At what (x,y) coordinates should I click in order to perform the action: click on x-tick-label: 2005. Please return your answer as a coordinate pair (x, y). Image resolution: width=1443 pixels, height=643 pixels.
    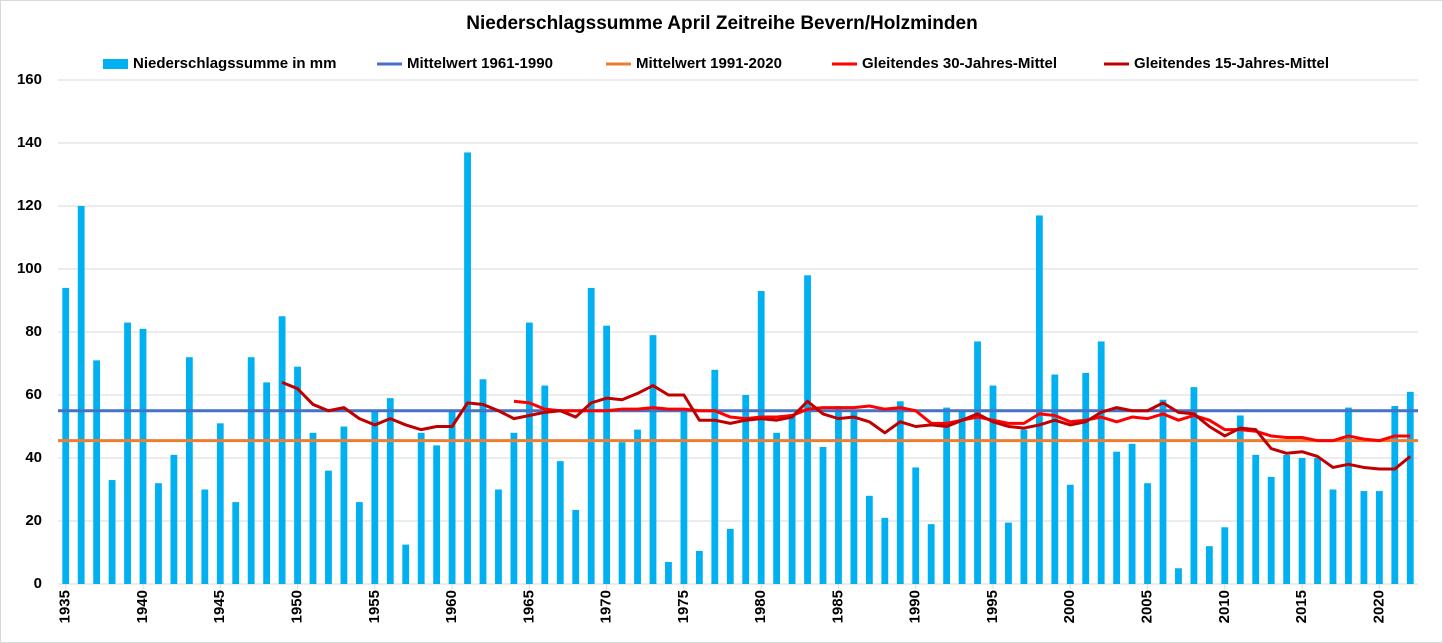
    Looking at the image, I should click on (1147, 606).